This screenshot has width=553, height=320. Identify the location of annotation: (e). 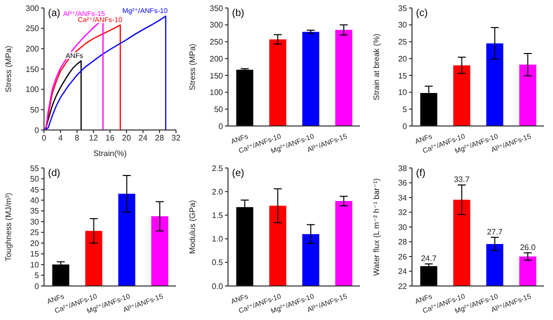
(238, 173).